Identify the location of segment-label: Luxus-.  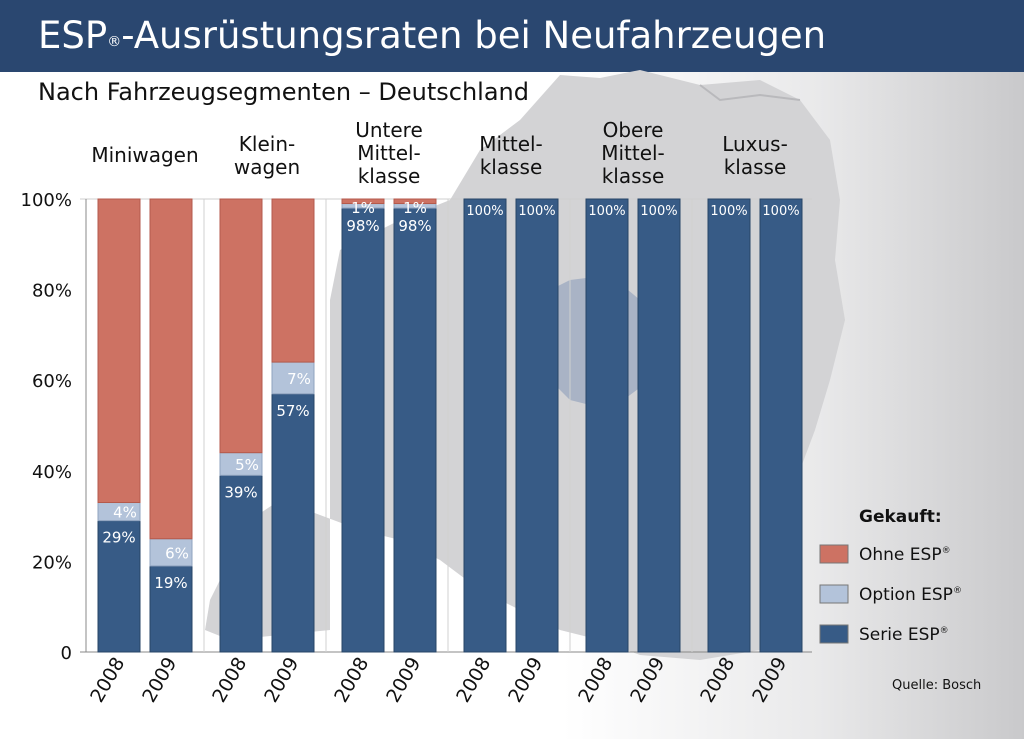
(755, 144).